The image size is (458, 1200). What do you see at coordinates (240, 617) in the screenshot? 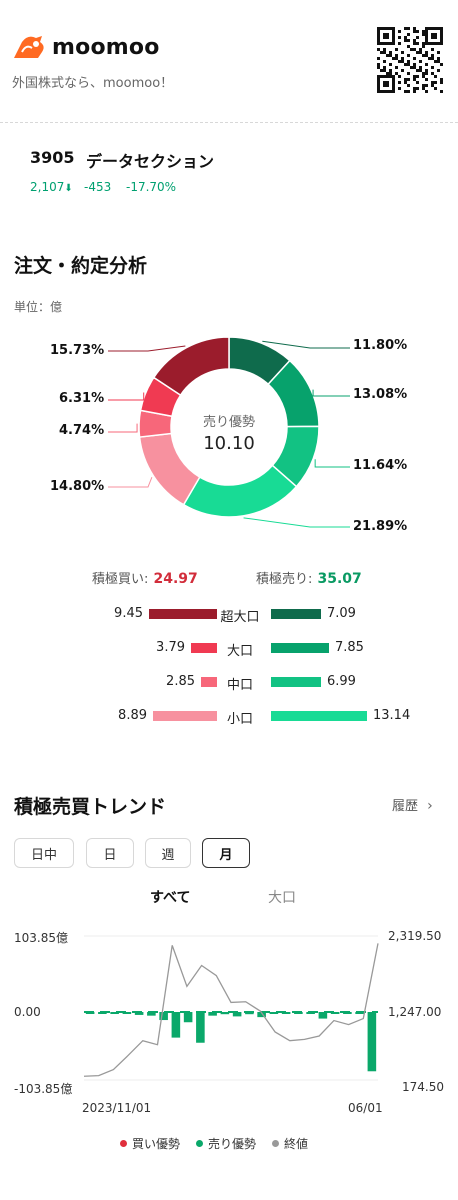
I see `size-label: 超大口` at bounding box center [240, 617].